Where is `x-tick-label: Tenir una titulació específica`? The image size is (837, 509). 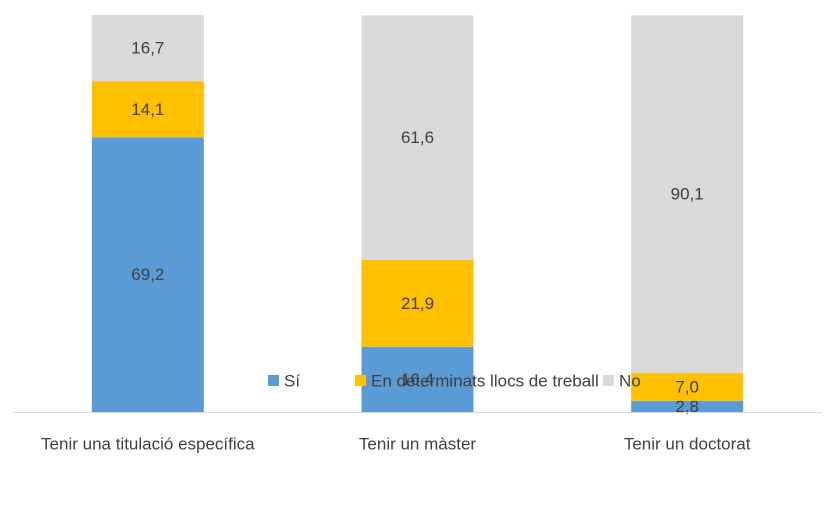
x-tick-label: Tenir una titulació específica is located at coordinates (148, 443).